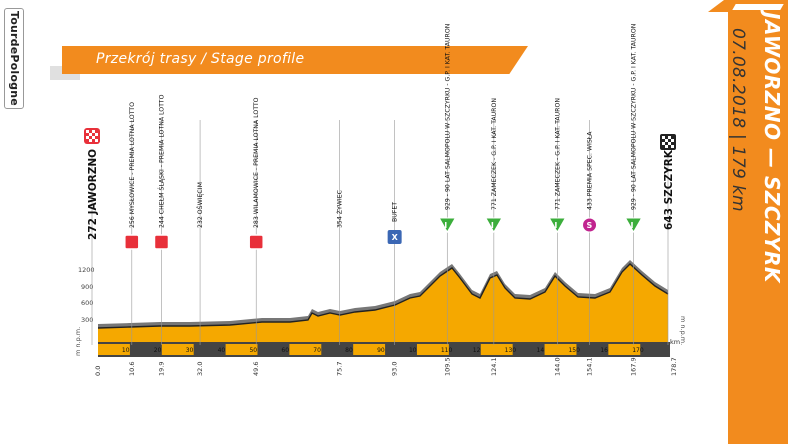 This screenshot has width=788, height=444. What do you see at coordinates (415, 350) in the screenshot?
I see `band-tick-label: 100` at bounding box center [415, 350].